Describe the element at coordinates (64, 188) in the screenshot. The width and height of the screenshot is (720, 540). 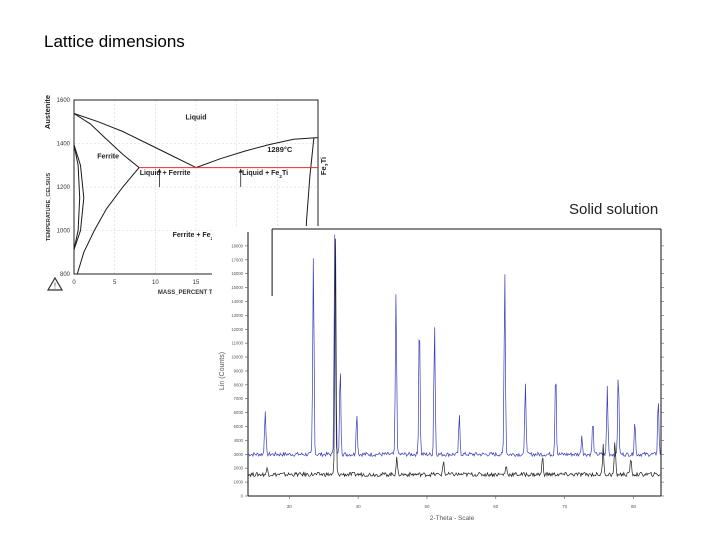
I see `phase-y-tick-label: 1200` at that location.